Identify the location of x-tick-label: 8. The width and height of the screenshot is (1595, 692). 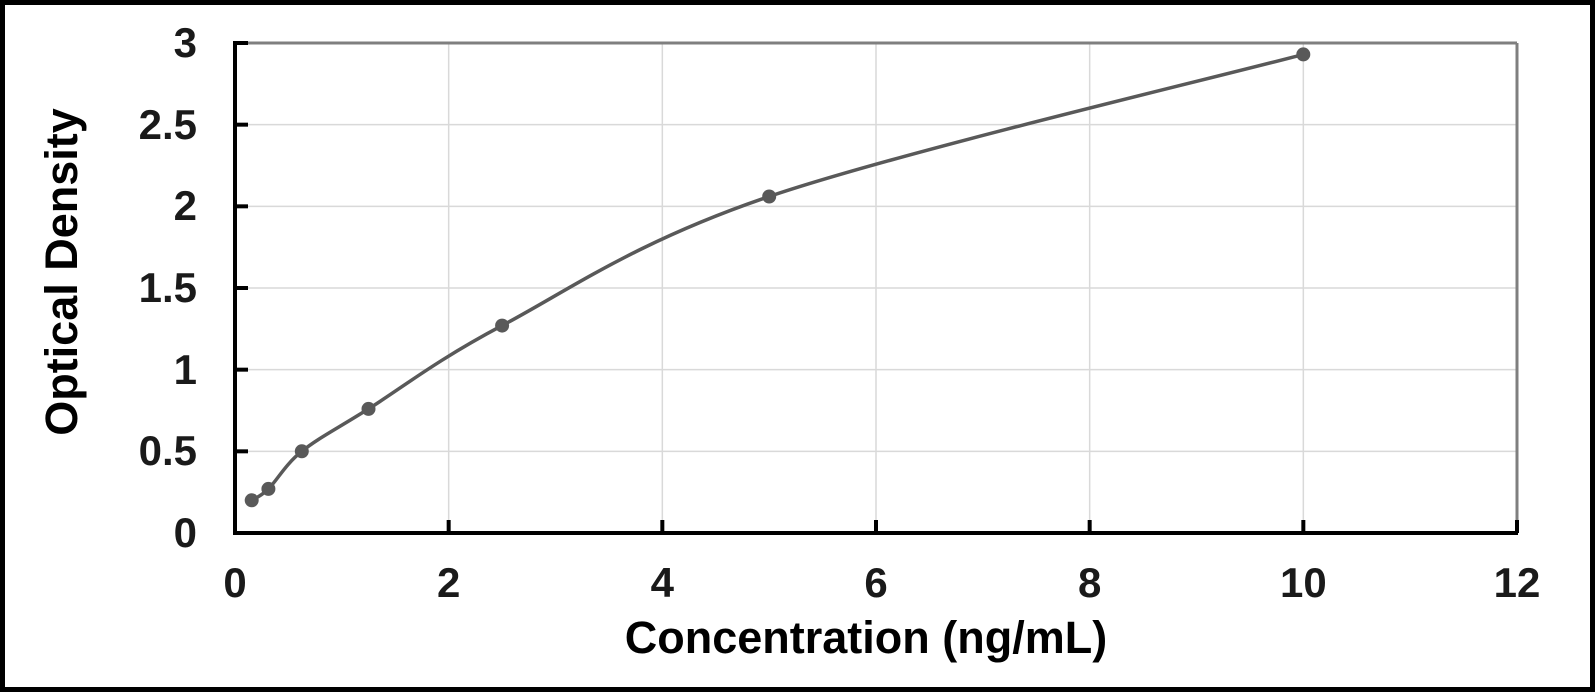
(1089, 582).